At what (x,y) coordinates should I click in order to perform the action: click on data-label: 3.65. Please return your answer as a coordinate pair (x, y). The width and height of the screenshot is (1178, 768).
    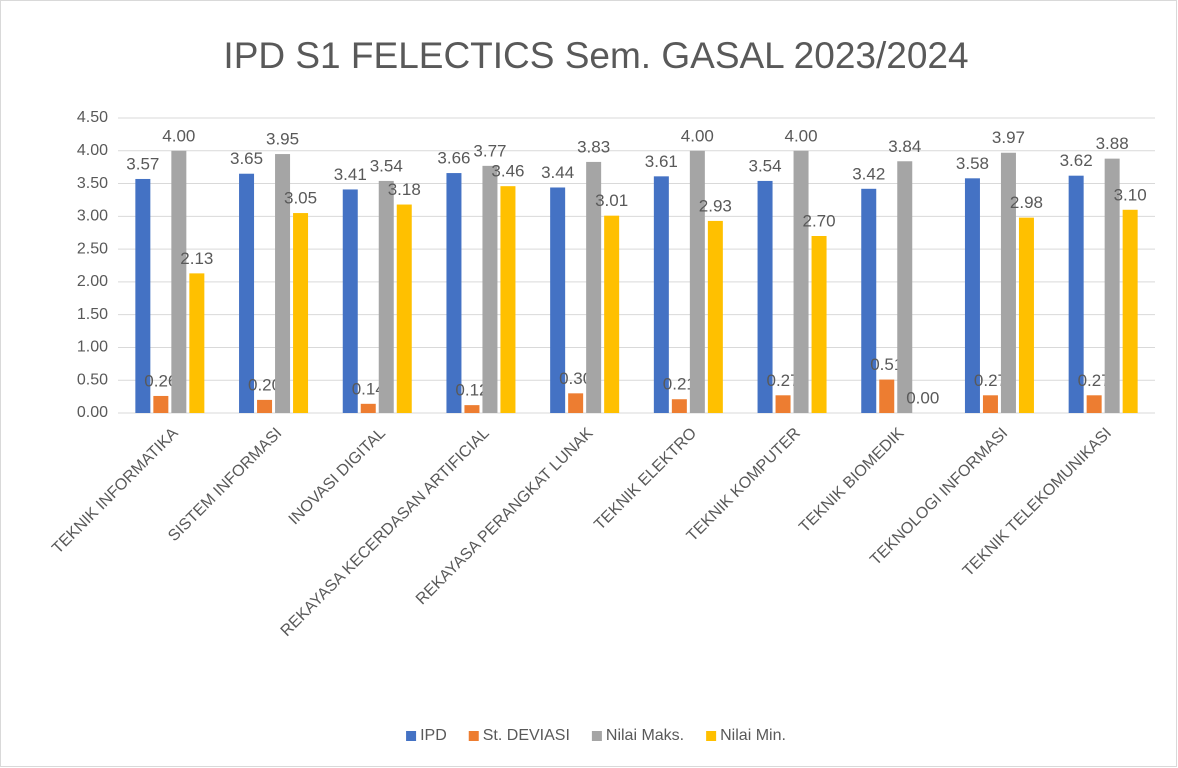
    Looking at the image, I should click on (246, 158).